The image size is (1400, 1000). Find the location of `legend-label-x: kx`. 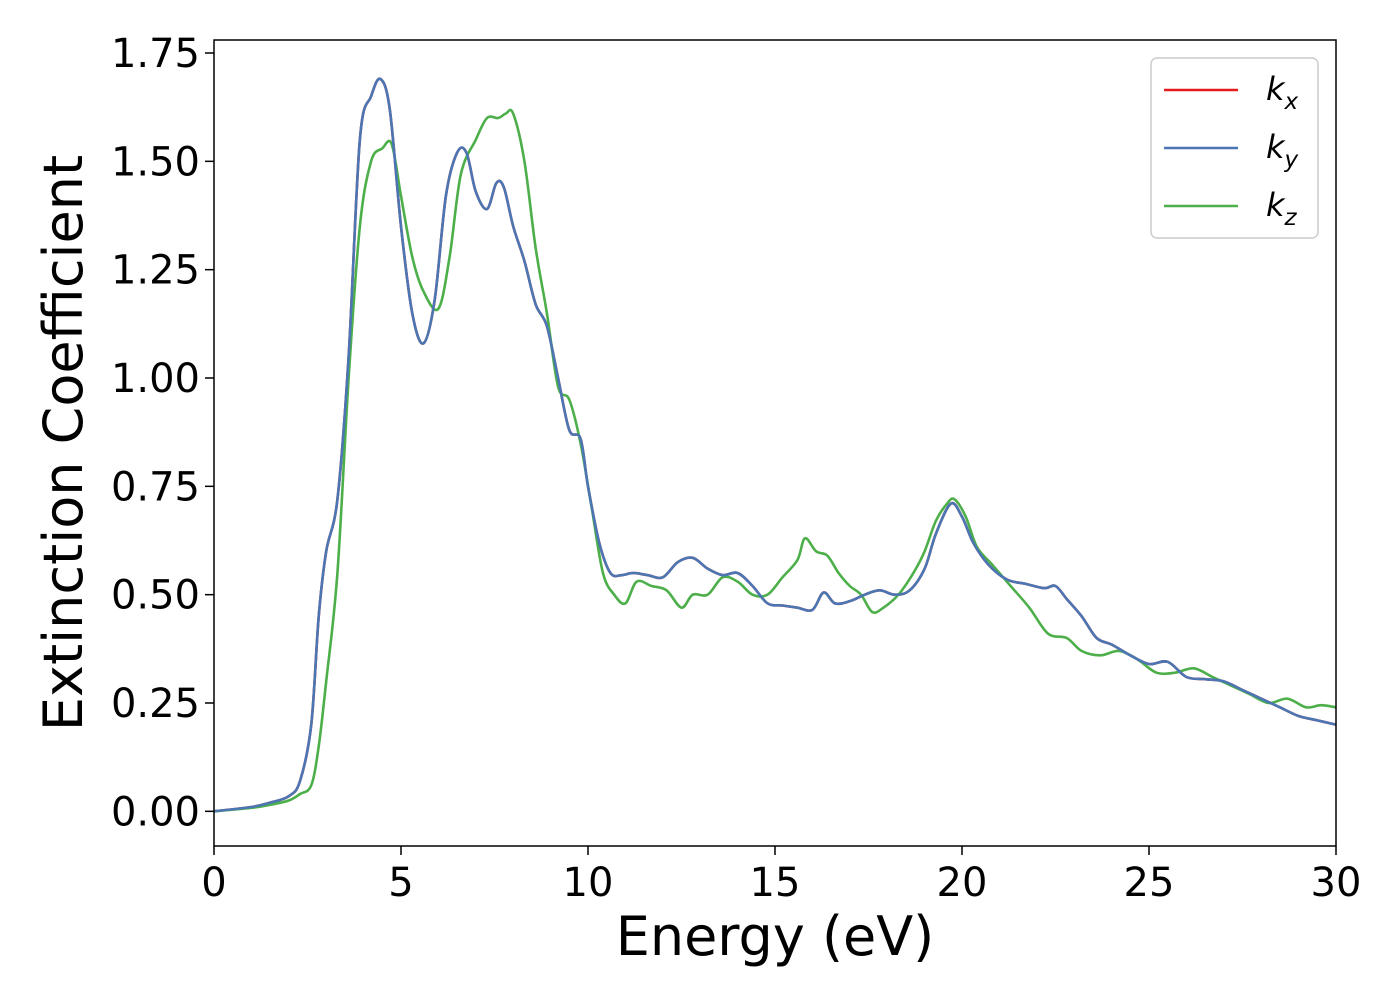

legend-label-x: kx is located at coordinates (1282, 92).